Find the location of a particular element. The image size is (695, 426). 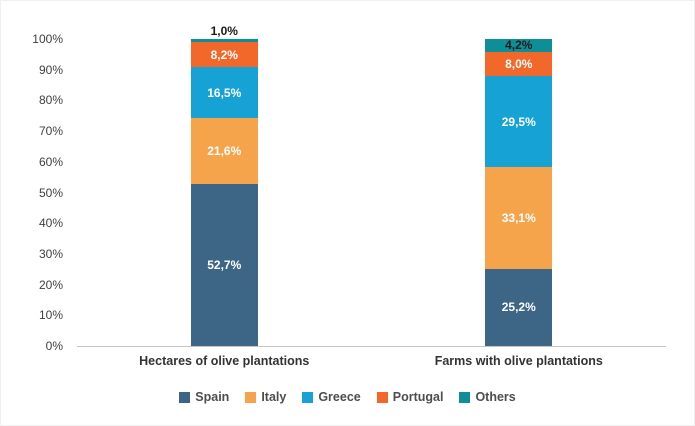

bar-segment: 21,6% is located at coordinates (224, 151).